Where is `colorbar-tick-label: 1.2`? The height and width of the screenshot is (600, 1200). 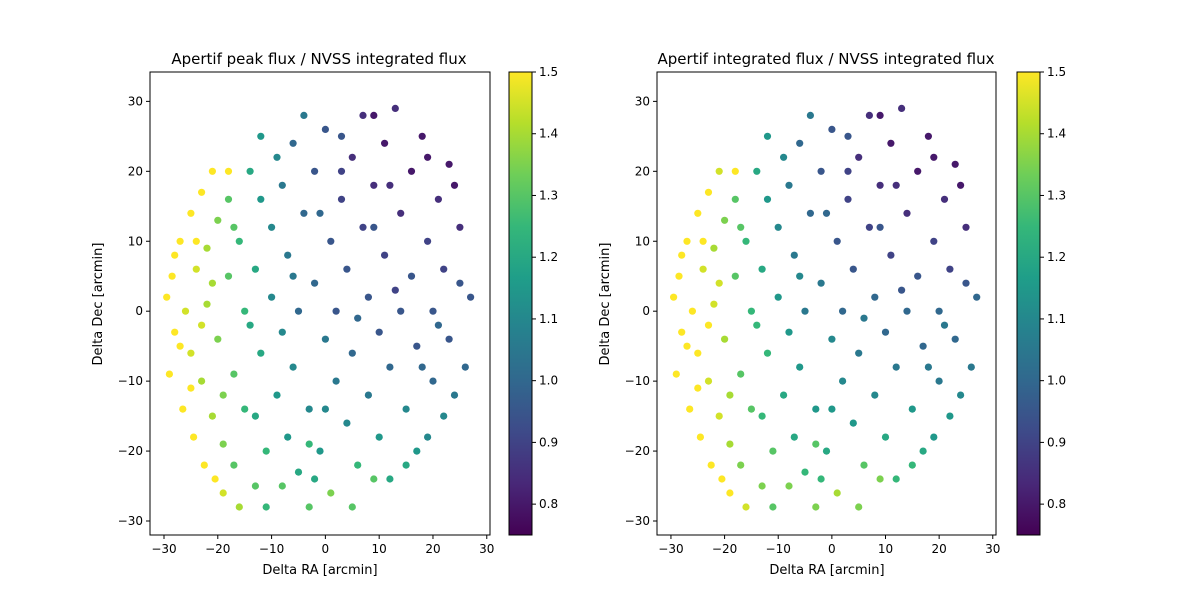 colorbar-tick-label: 1.2 is located at coordinates (1056, 257).